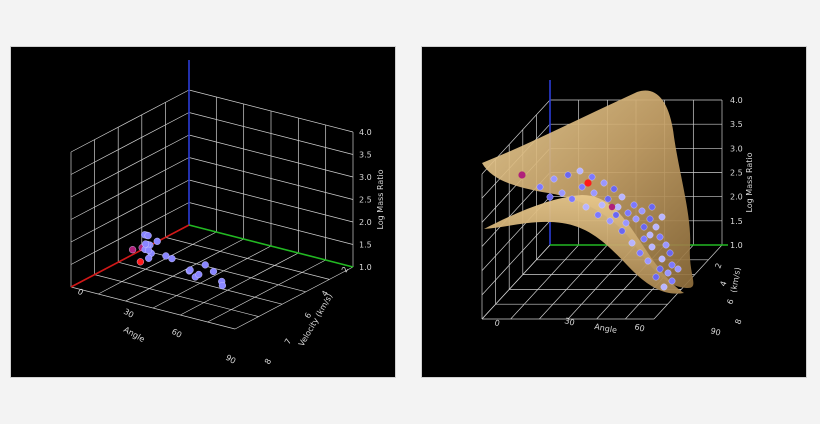 This screenshot has width=820, height=424. Describe the element at coordinates (496, 323) in the screenshot. I see `x-tick-label: 0` at that location.